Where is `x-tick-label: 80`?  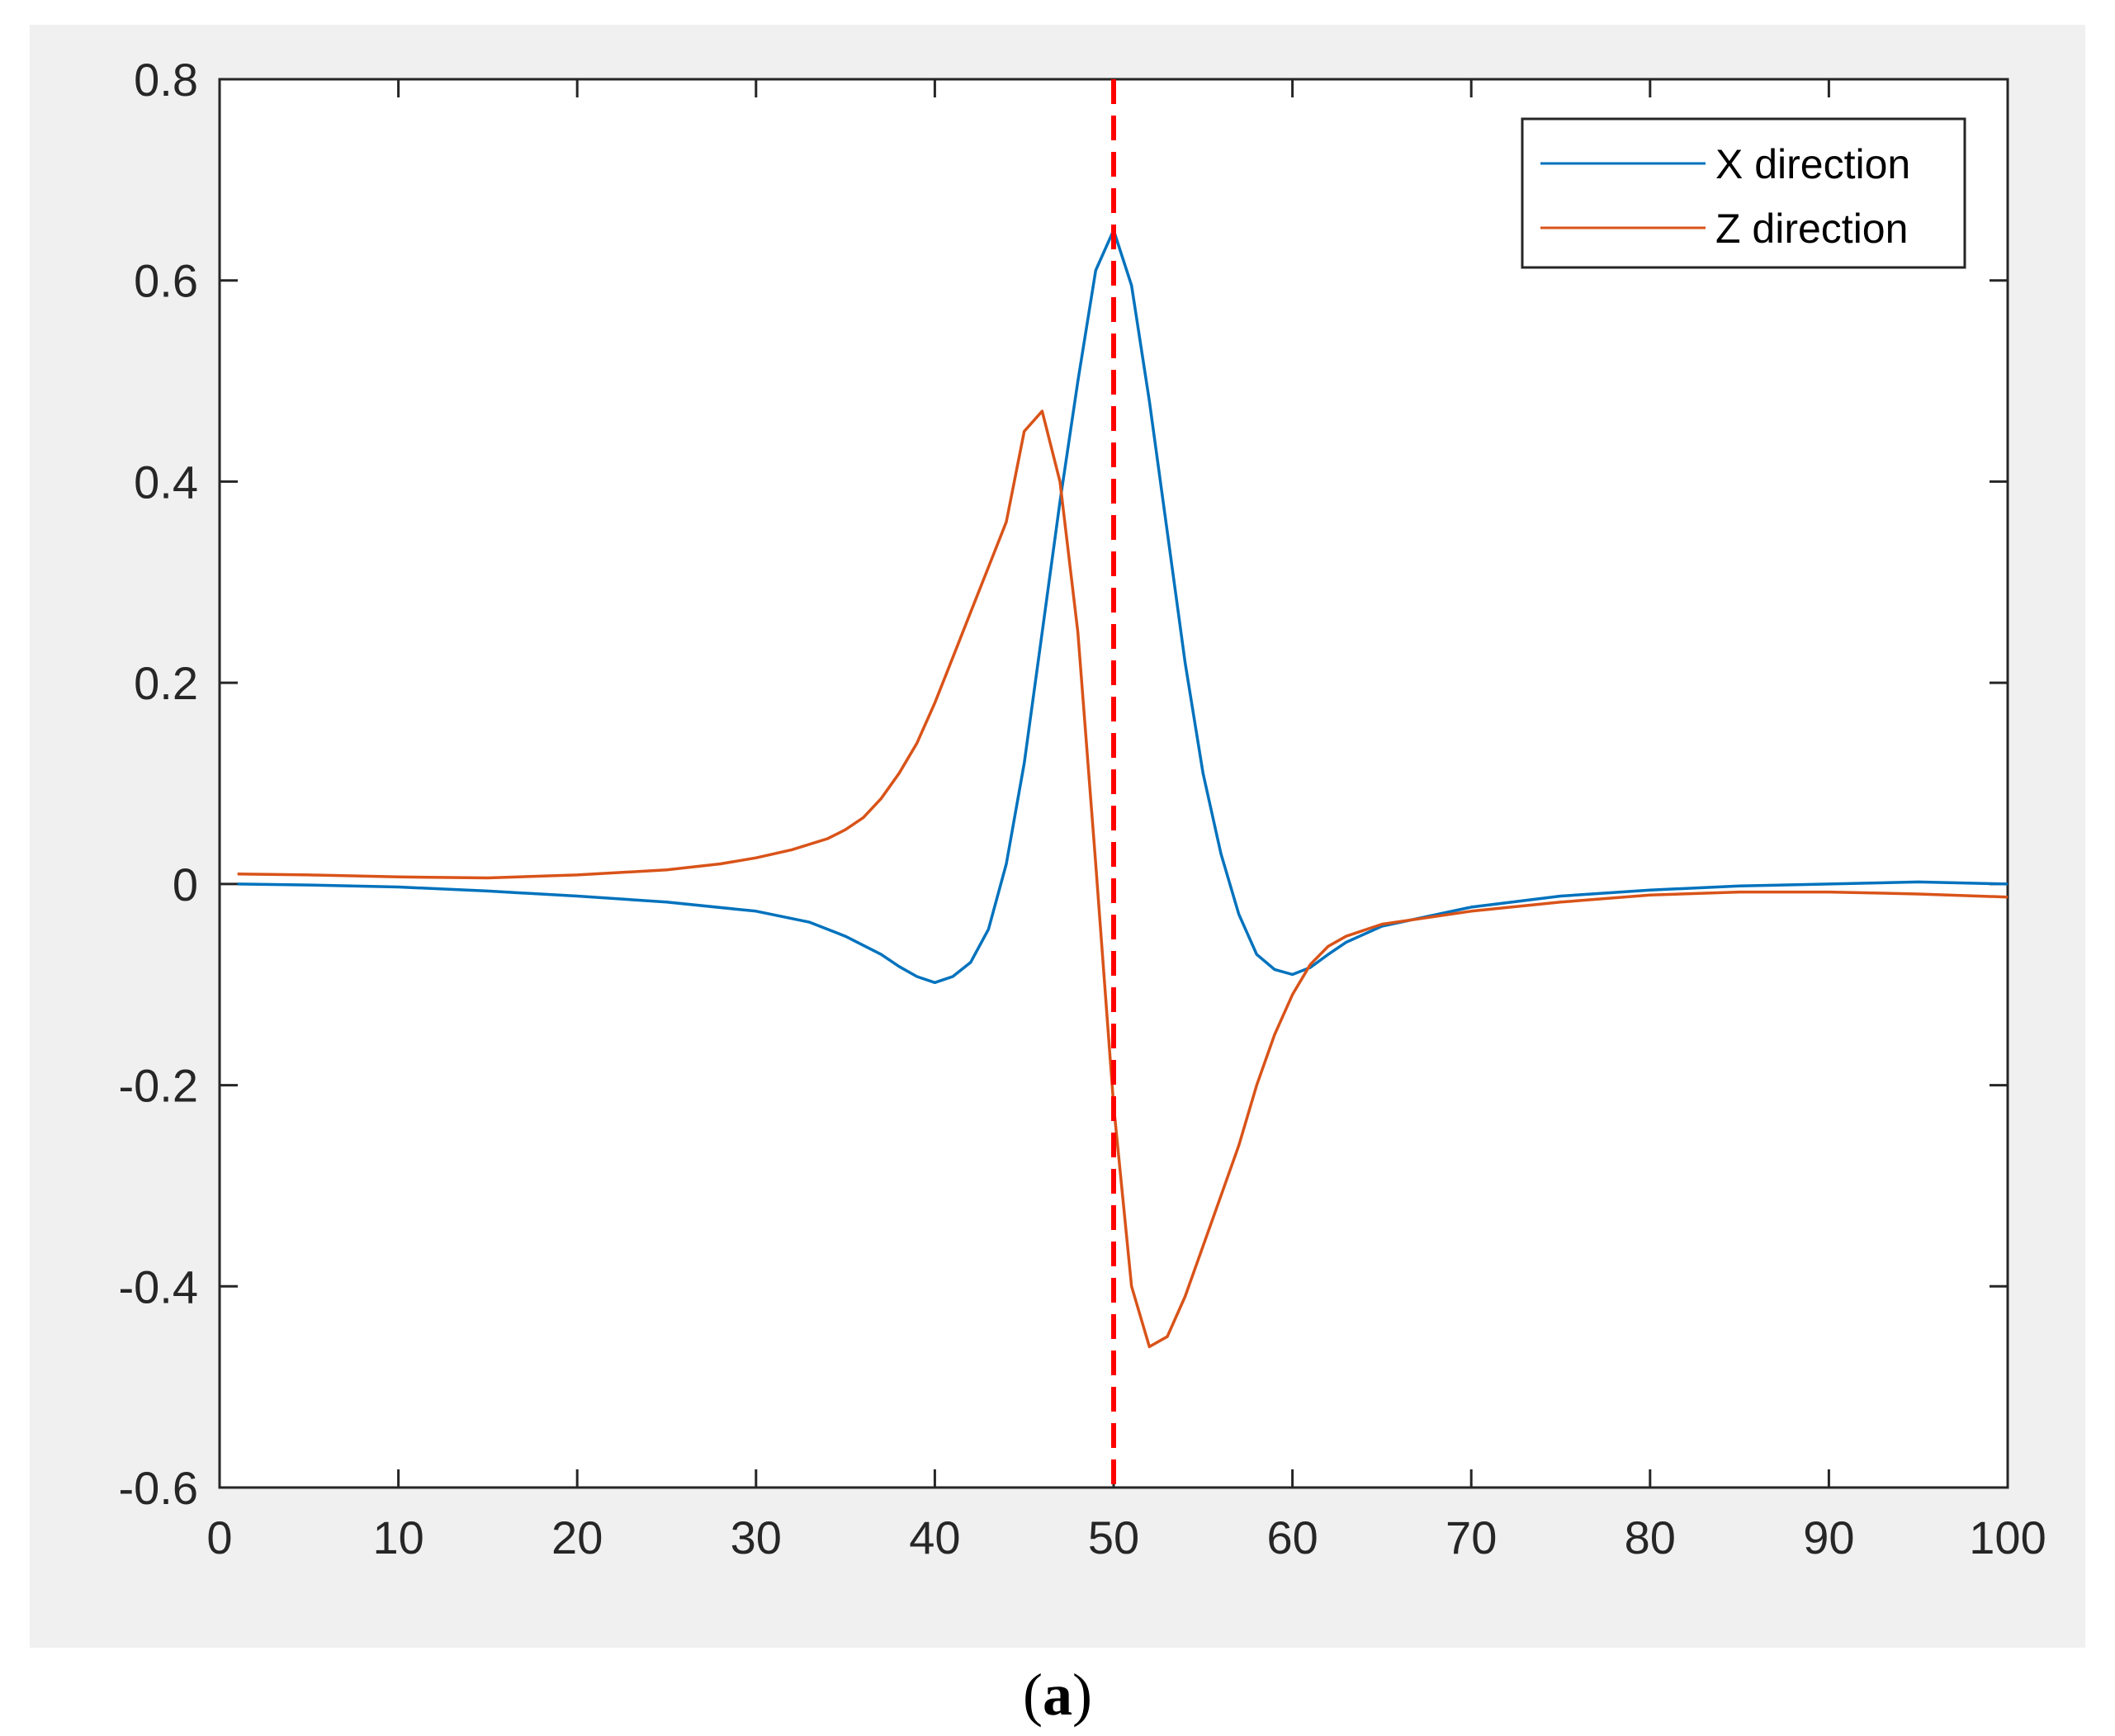
x-tick-label: 80 is located at coordinates (1650, 1537).